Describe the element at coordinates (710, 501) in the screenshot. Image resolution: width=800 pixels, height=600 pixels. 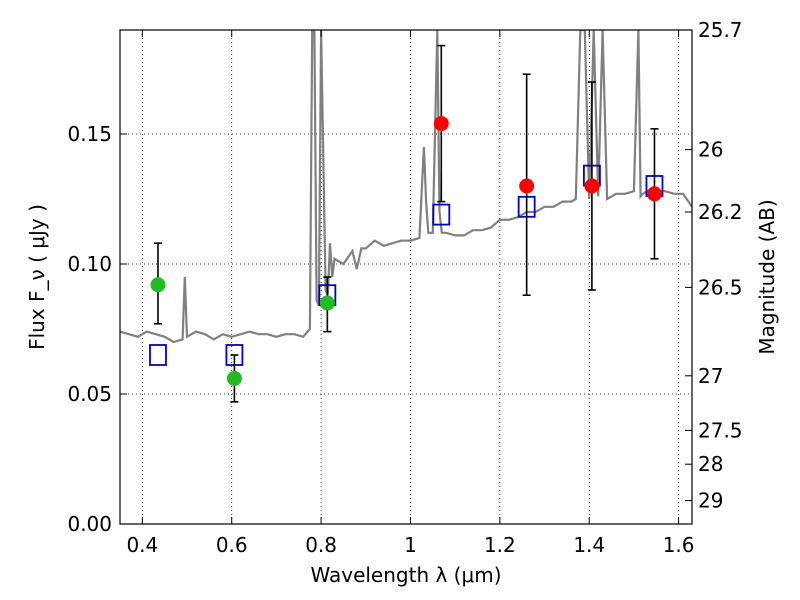
I see `y-right-tick-label: 29` at that location.